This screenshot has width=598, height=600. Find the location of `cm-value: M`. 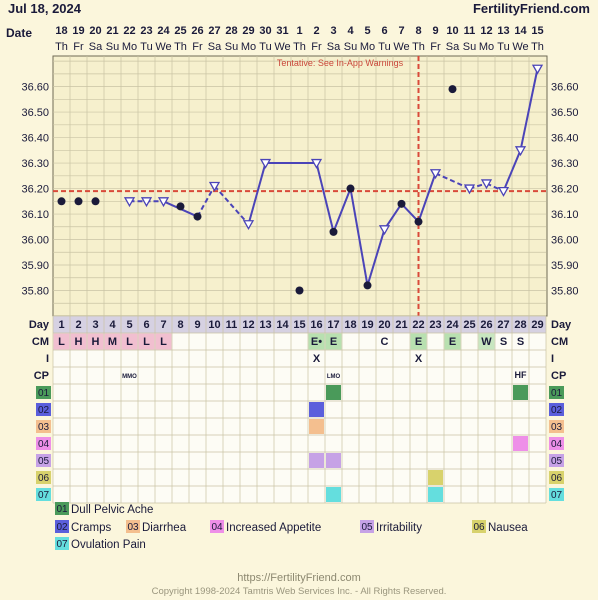

cm-value: M is located at coordinates (112, 342).